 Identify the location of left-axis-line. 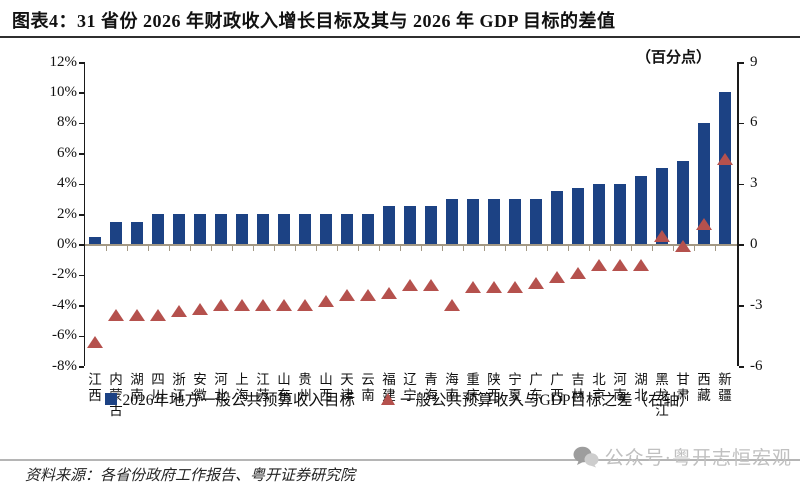
(84, 214).